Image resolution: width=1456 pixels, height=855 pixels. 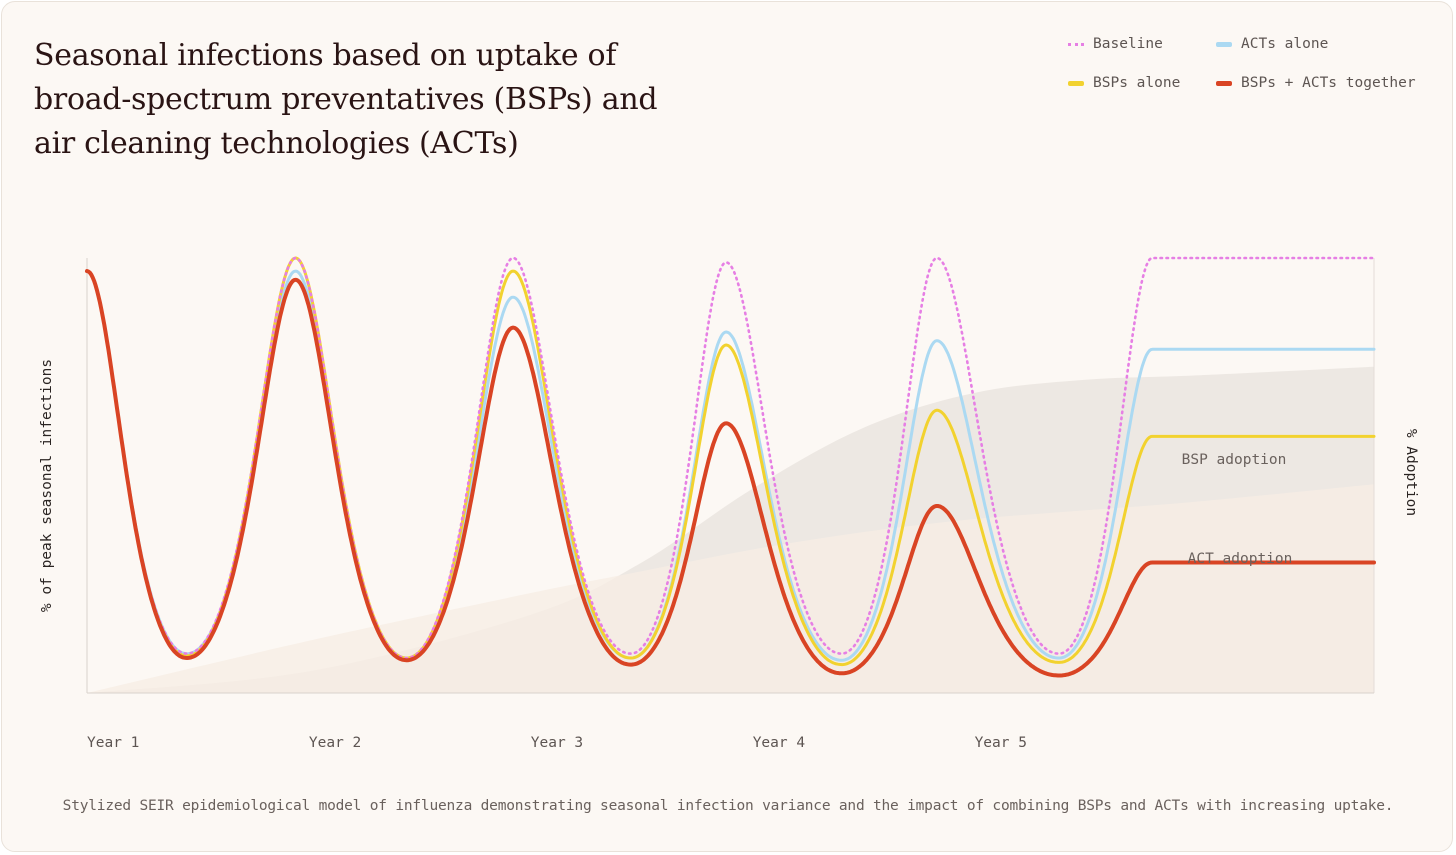 What do you see at coordinates (557, 743) in the screenshot?
I see `x-tick-label: Year 3` at bounding box center [557, 743].